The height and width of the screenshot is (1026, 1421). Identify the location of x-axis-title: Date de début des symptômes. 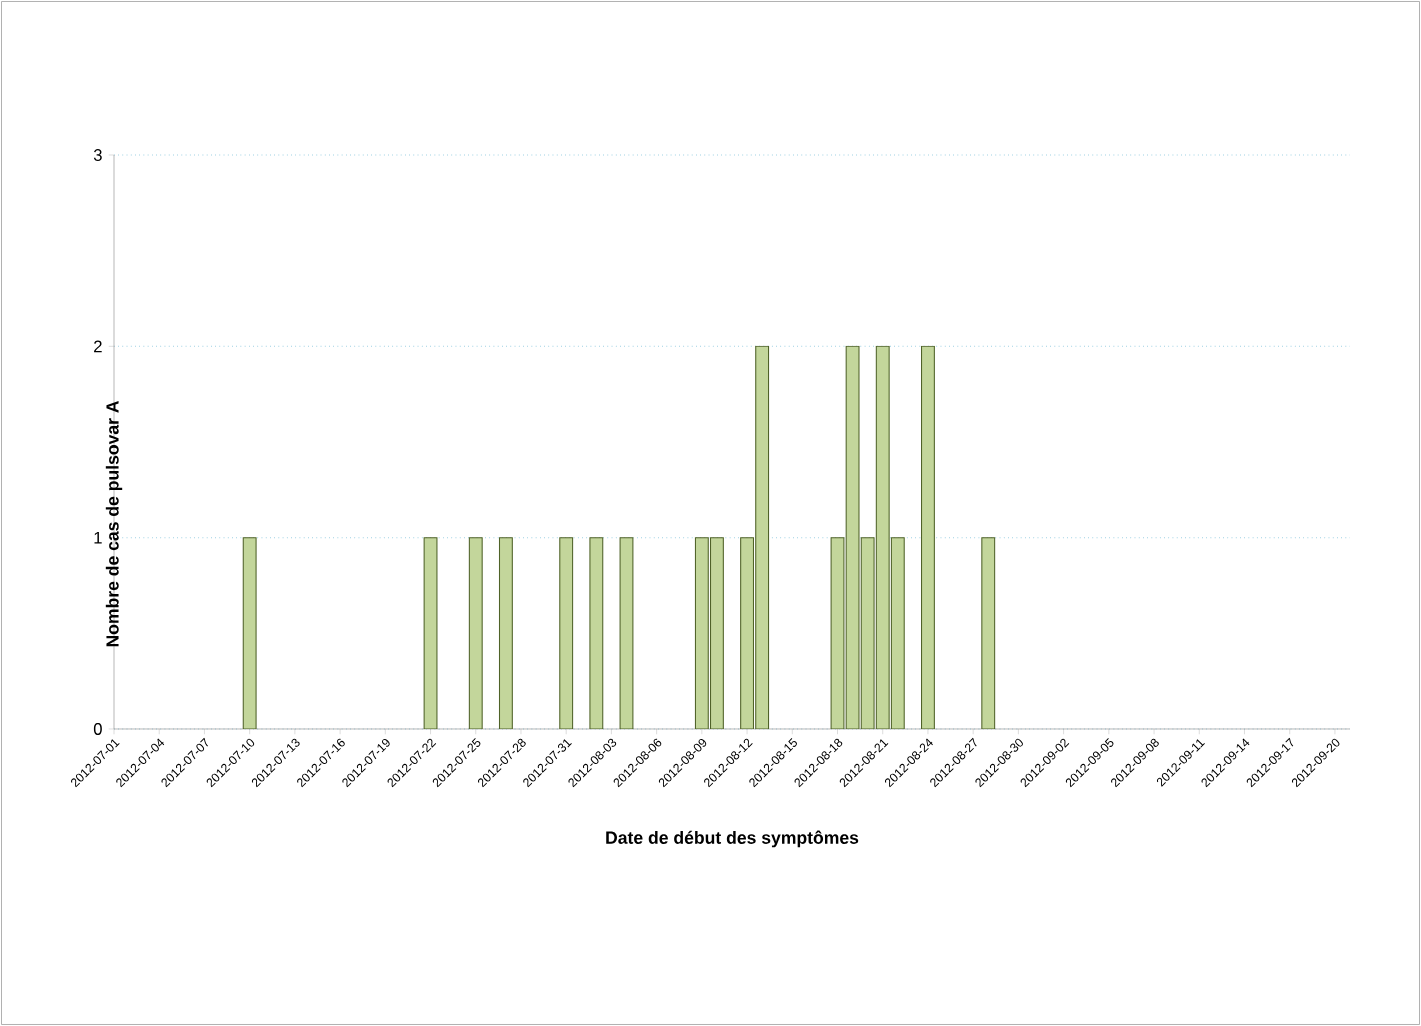
(732, 839).